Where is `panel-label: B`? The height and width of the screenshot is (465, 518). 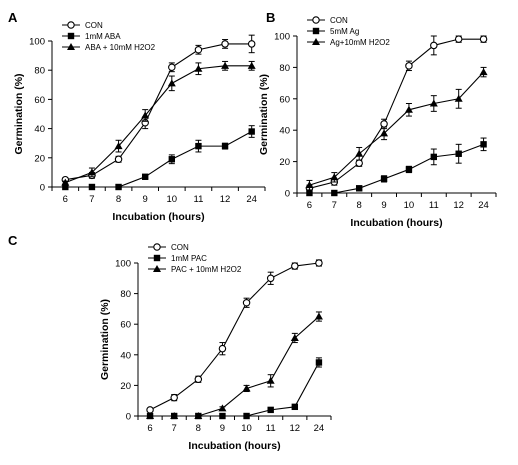 panel-label: B is located at coordinates (270, 17).